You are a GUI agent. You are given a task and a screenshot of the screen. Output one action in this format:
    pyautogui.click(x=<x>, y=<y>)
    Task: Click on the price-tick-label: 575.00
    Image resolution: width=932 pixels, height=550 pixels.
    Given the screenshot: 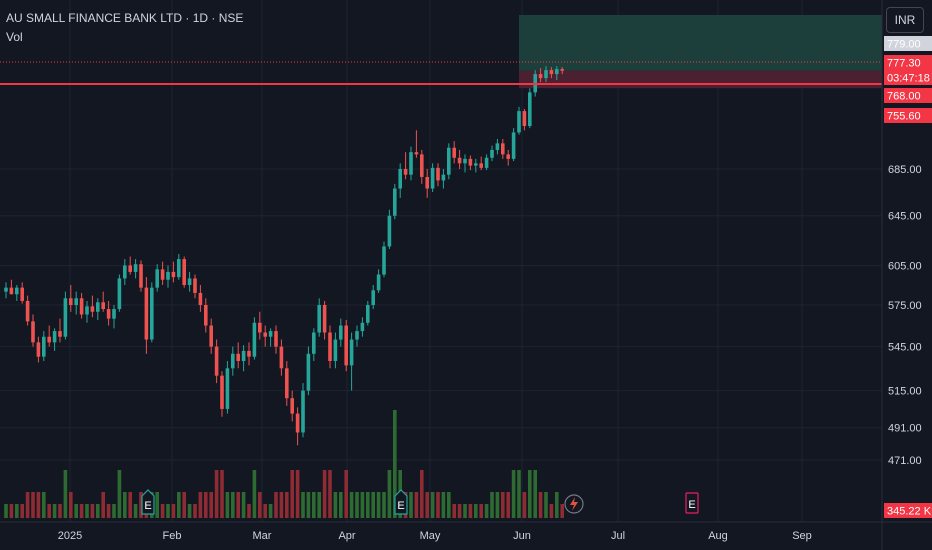 What is the action you would take?
    pyautogui.click(x=905, y=306)
    